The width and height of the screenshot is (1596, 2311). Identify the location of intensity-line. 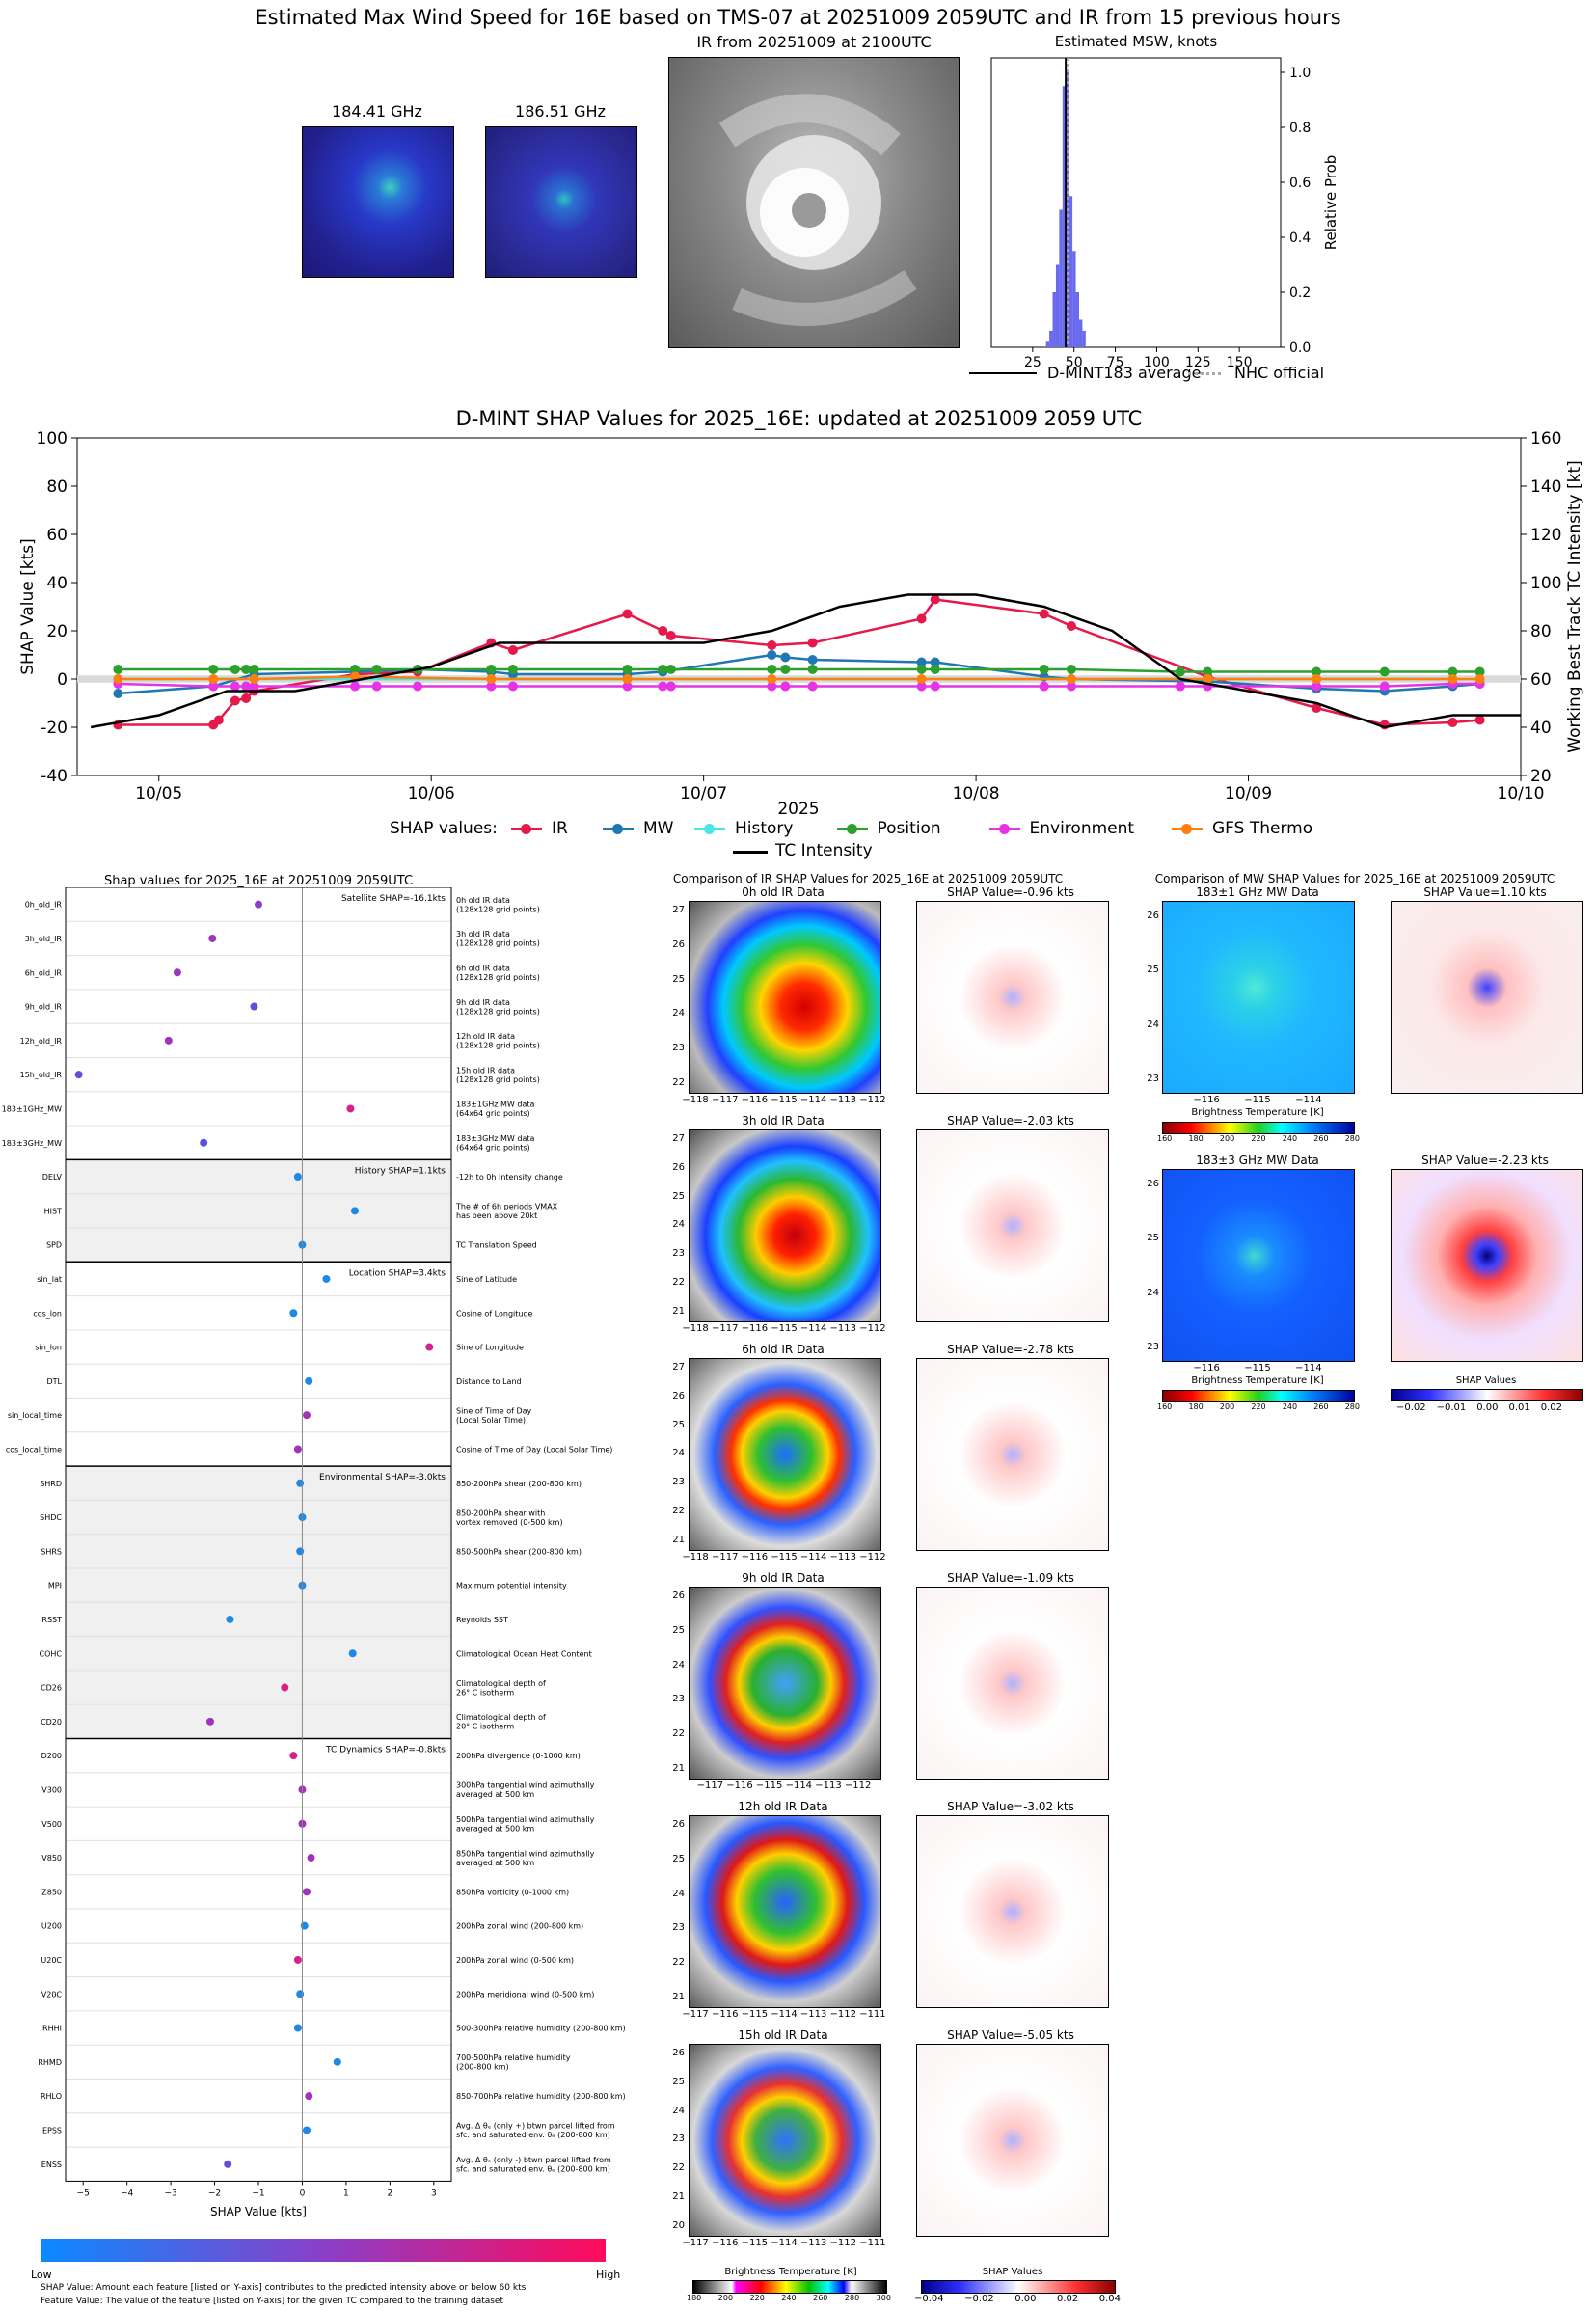
(806, 661).